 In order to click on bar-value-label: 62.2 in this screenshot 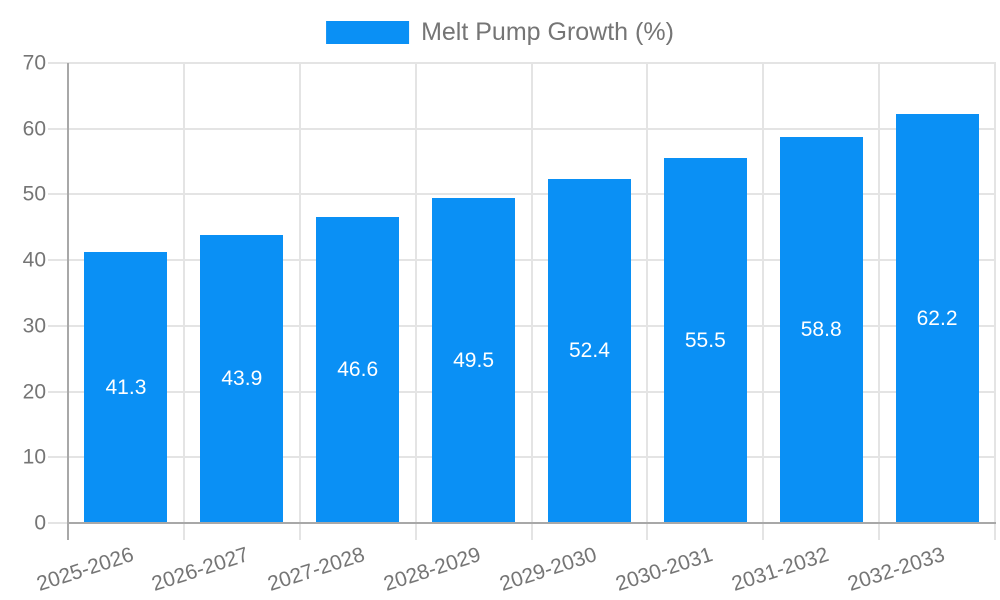, I will do `click(937, 319)`.